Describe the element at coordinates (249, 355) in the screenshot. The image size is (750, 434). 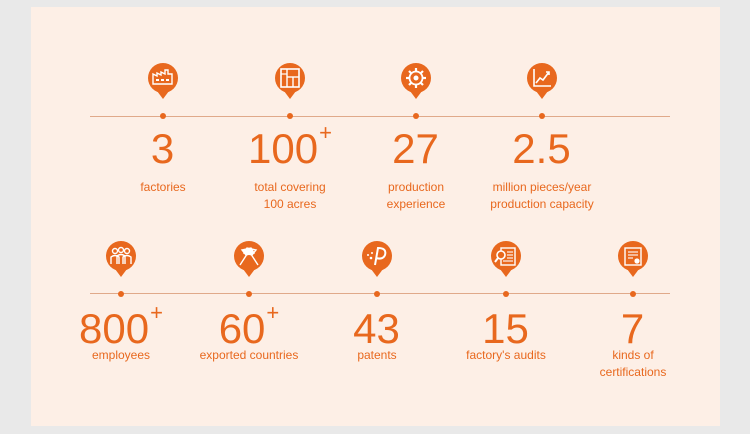
I see `stat-label: exported countries` at that location.